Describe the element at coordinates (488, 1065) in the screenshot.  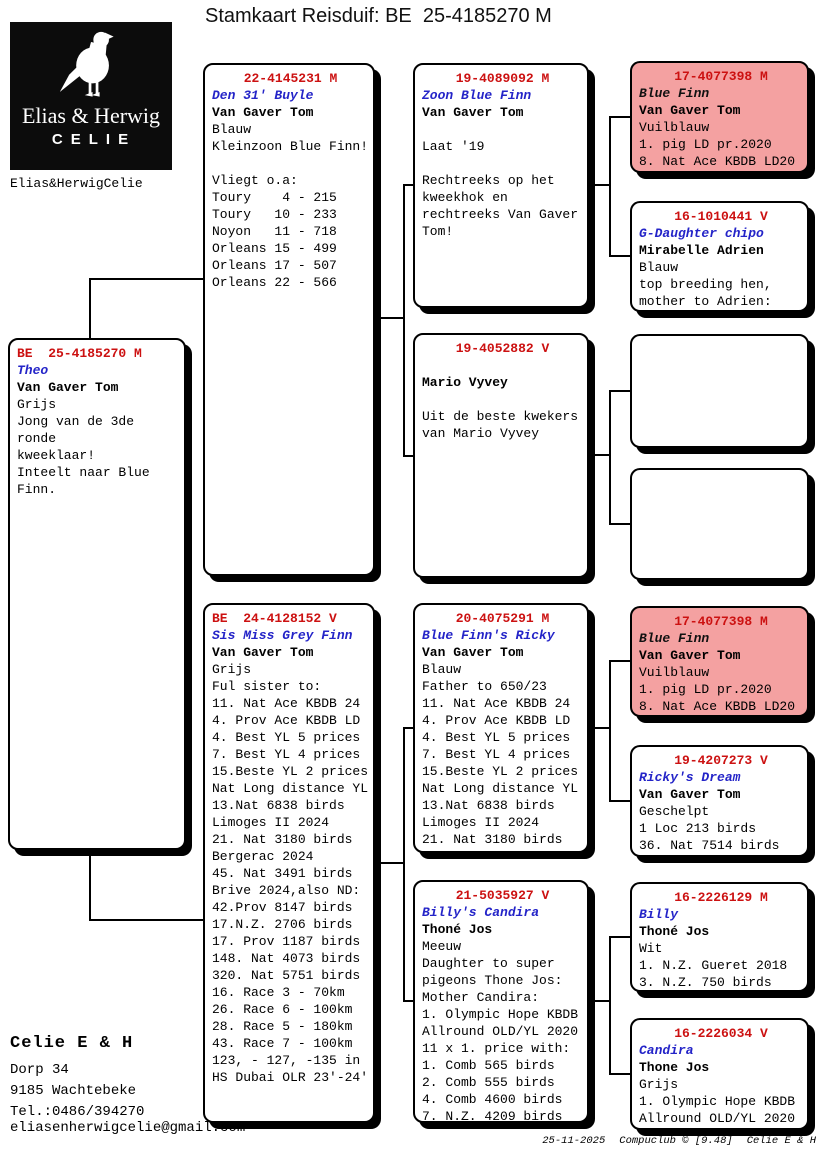
I see `box-text-line: 1. Comb 565 birds` at that location.